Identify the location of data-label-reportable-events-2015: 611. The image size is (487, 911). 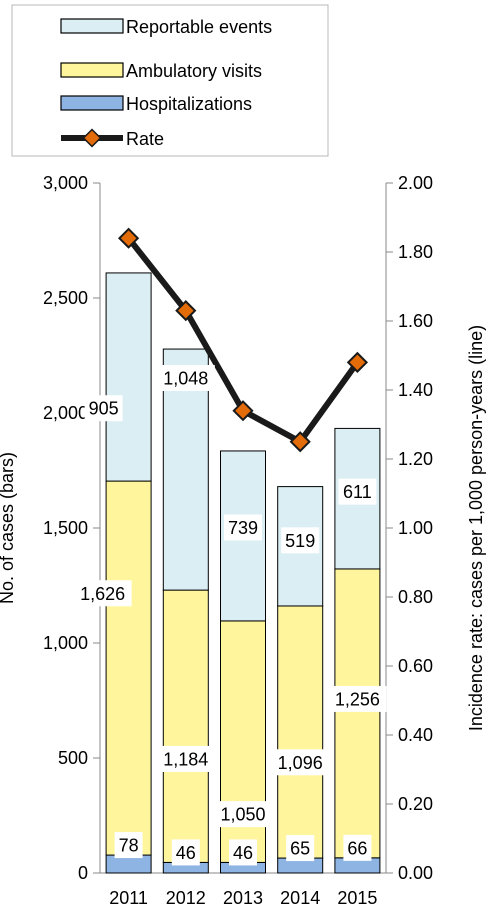
(357, 492).